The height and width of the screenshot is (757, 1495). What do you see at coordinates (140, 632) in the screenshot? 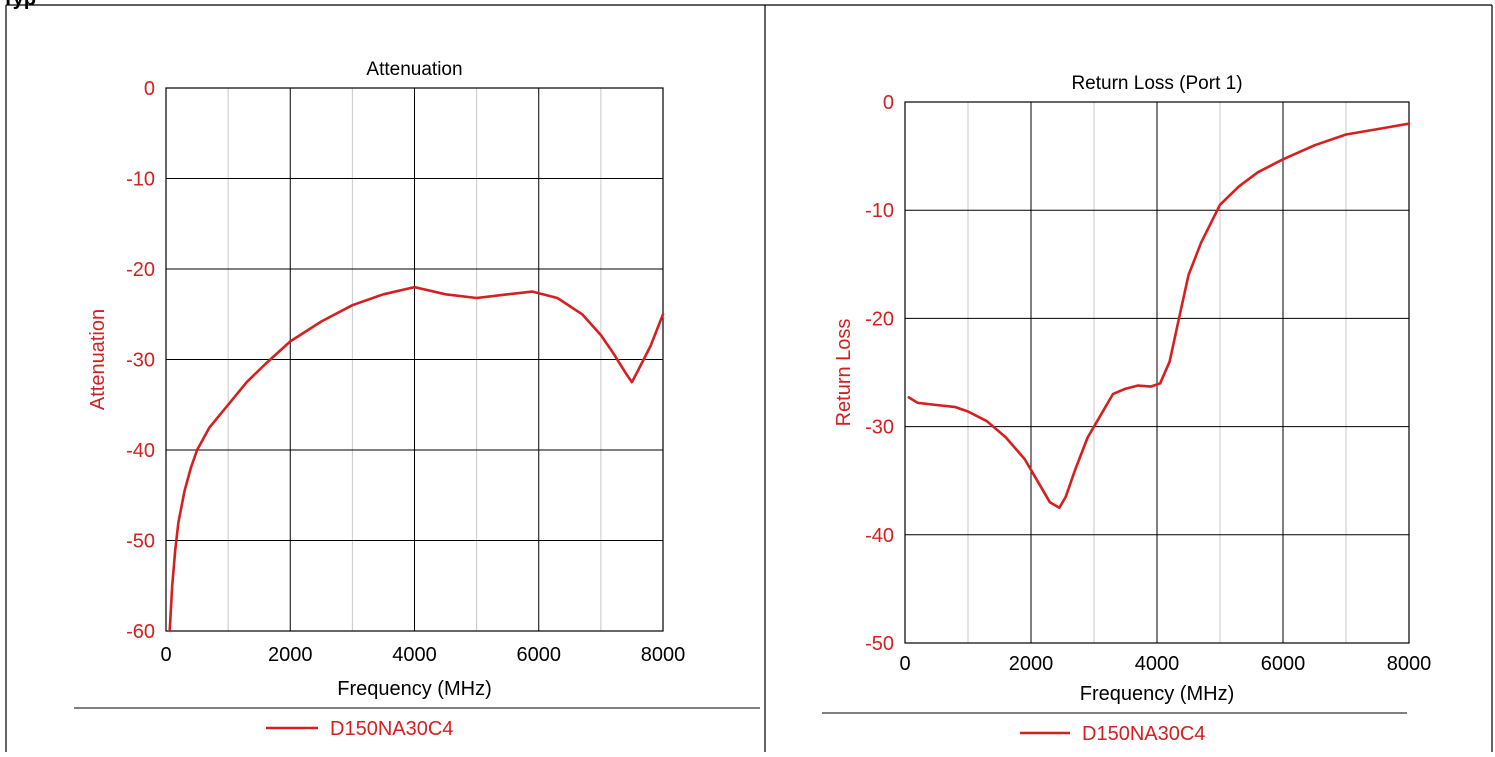
I see `y-tick-label: -60` at bounding box center [140, 632].